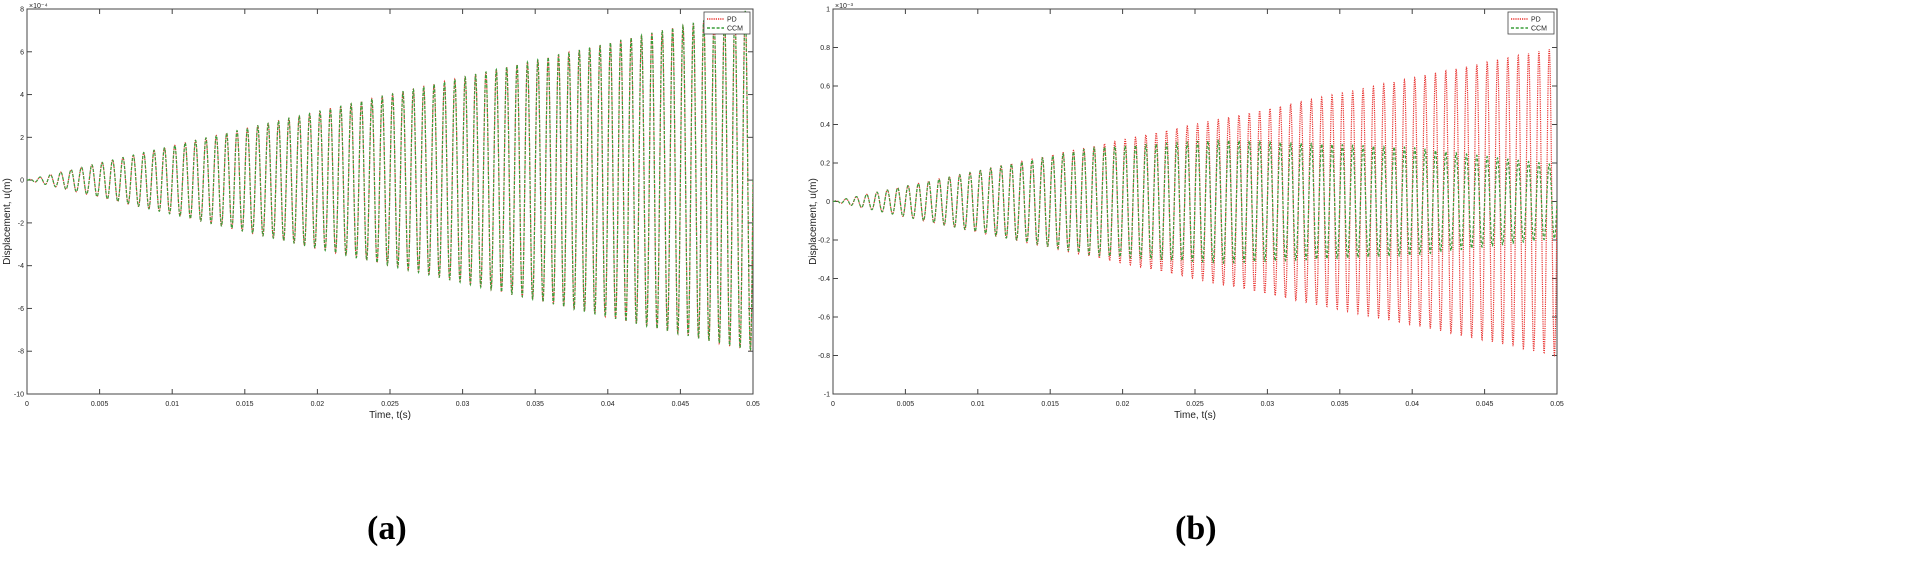 The width and height of the screenshot is (1905, 565). I want to click on y-tick-label: -0.8, so click(824, 356).